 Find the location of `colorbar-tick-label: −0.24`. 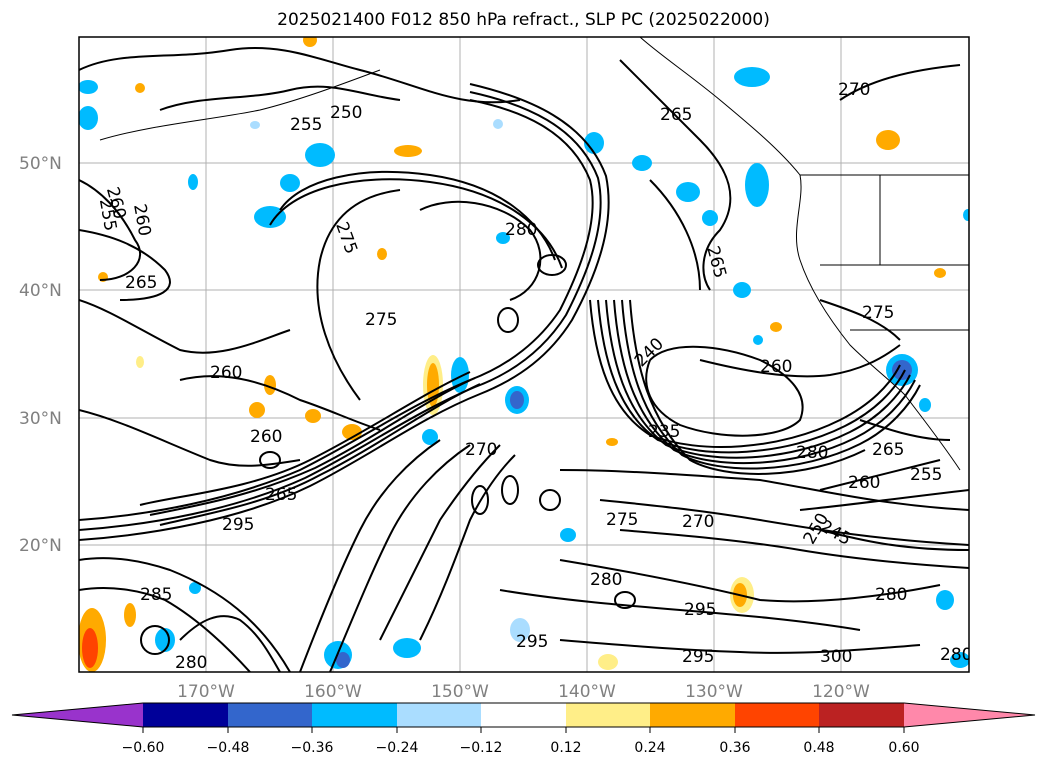

colorbar-tick-label: −0.24 is located at coordinates (397, 748).